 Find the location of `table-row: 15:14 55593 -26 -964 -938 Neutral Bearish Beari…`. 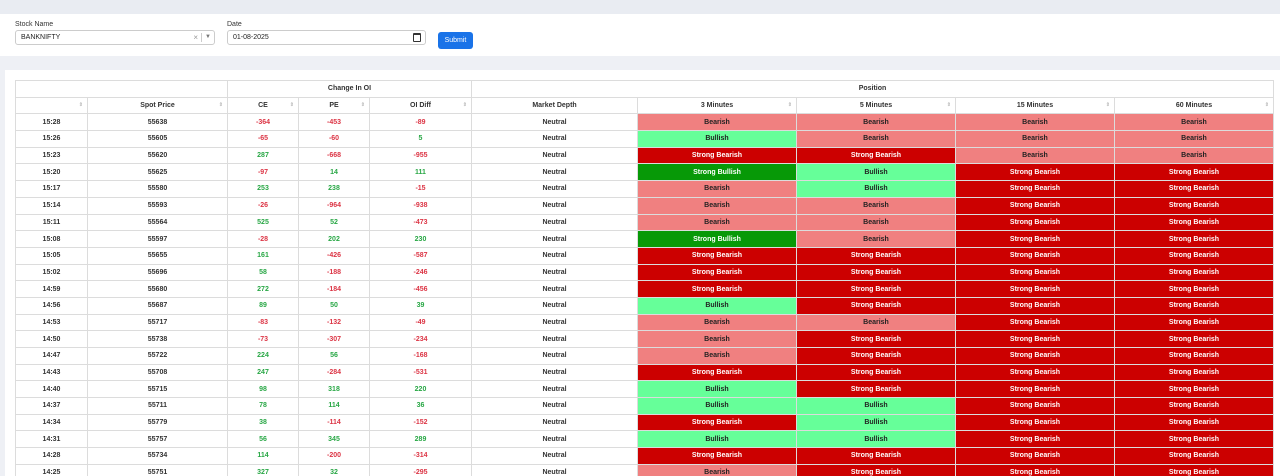

table-row: 15:14 55593 -26 -964 -938 Neutral Bearish Beari… is located at coordinates (644, 205).